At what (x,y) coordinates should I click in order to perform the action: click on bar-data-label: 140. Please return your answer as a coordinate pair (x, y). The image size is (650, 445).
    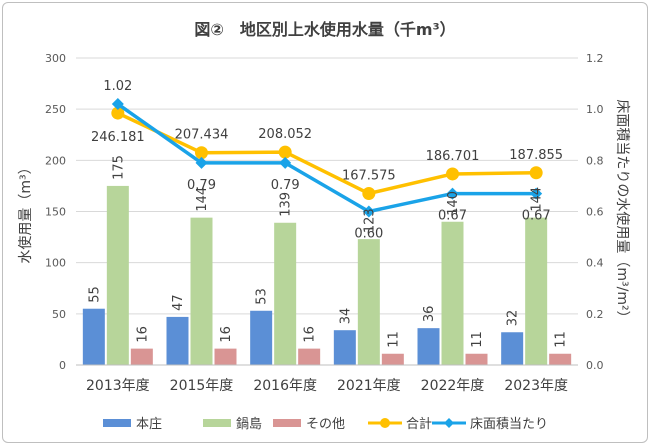
    Looking at the image, I should click on (453, 203).